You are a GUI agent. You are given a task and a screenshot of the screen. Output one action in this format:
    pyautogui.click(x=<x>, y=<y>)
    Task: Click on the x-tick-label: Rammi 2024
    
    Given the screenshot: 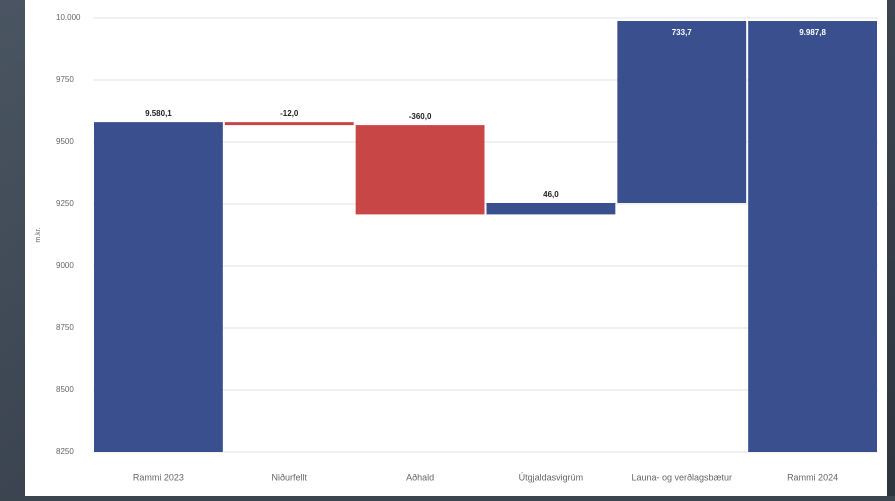 What is the action you would take?
    pyautogui.click(x=812, y=477)
    